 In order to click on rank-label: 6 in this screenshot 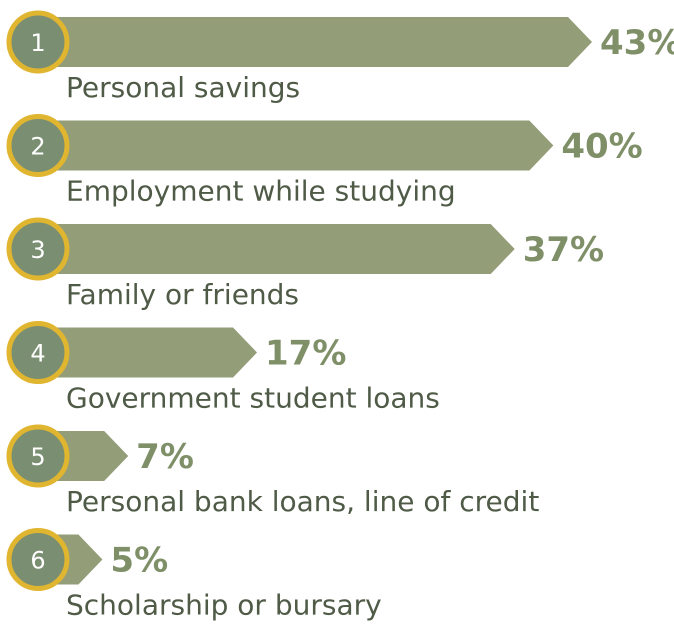, I will do `click(37, 561)`.